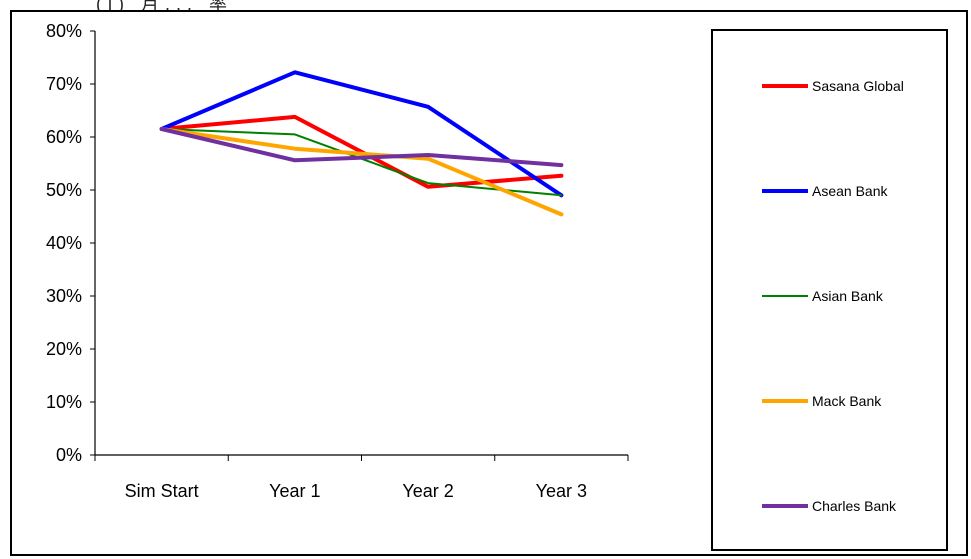 Image resolution: width=971 pixels, height=559 pixels. What do you see at coordinates (427, 491) in the screenshot?
I see `x-tick-label: Year 2` at bounding box center [427, 491].